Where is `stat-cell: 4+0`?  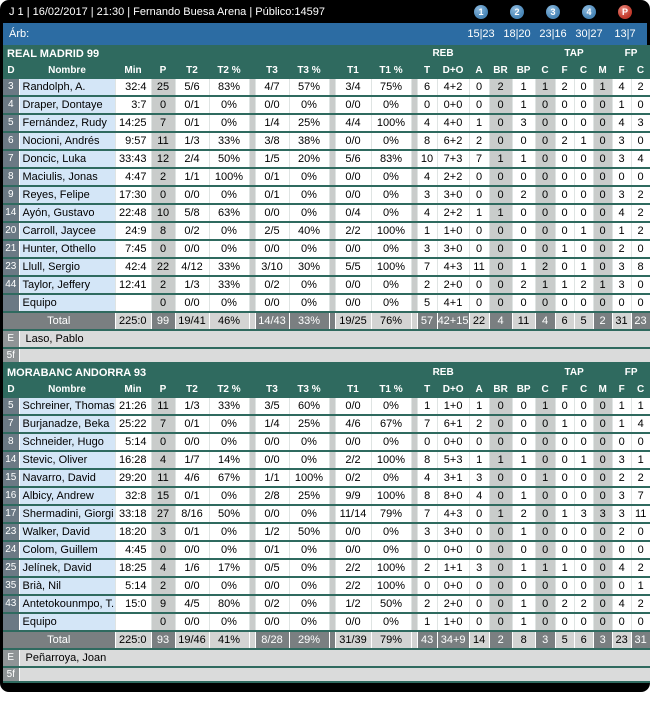
stat-cell: 4+0 is located at coordinates (453, 123).